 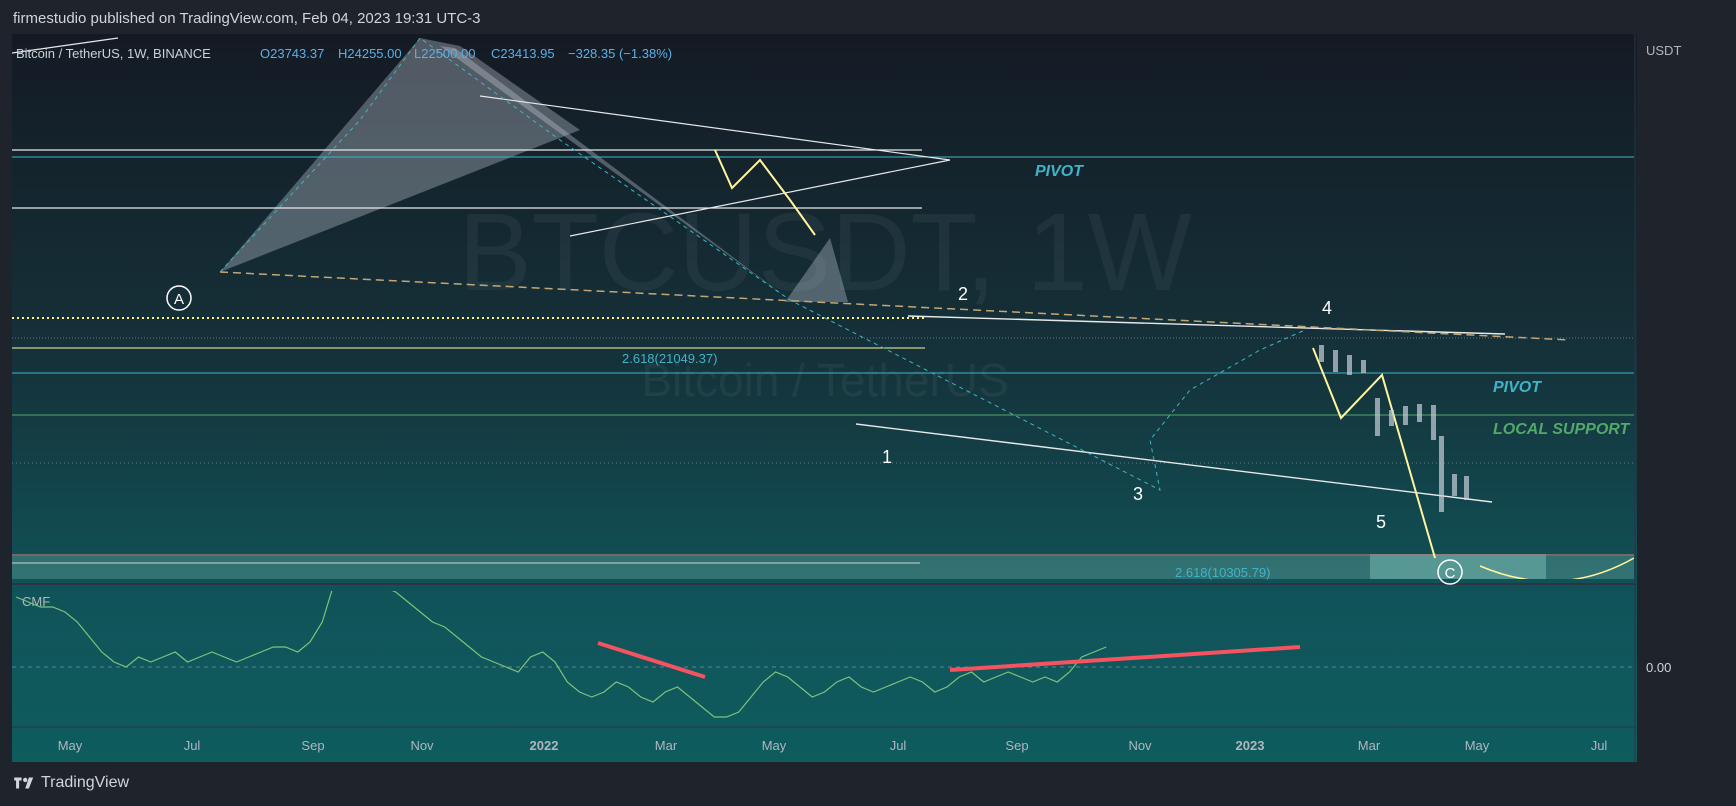 I want to click on svg-text: A, so click(x=179, y=299).